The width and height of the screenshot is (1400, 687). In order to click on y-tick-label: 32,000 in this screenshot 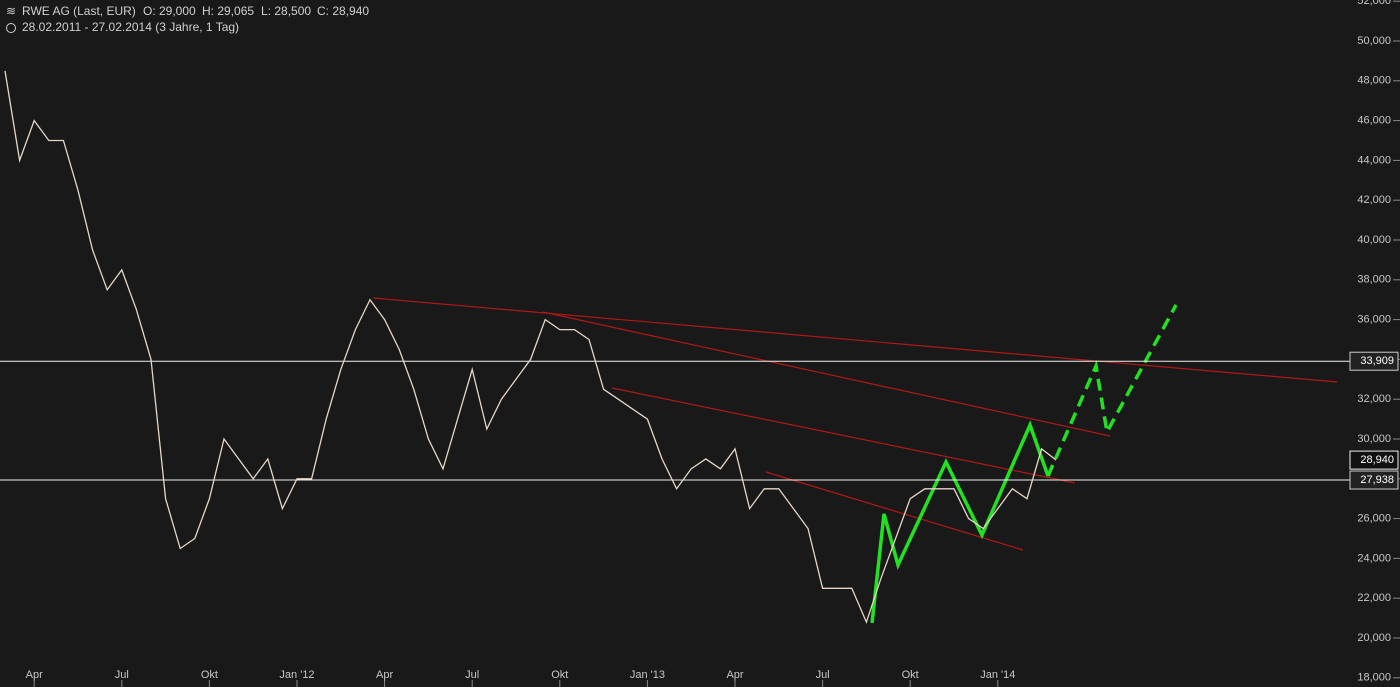, I will do `click(1374, 399)`.